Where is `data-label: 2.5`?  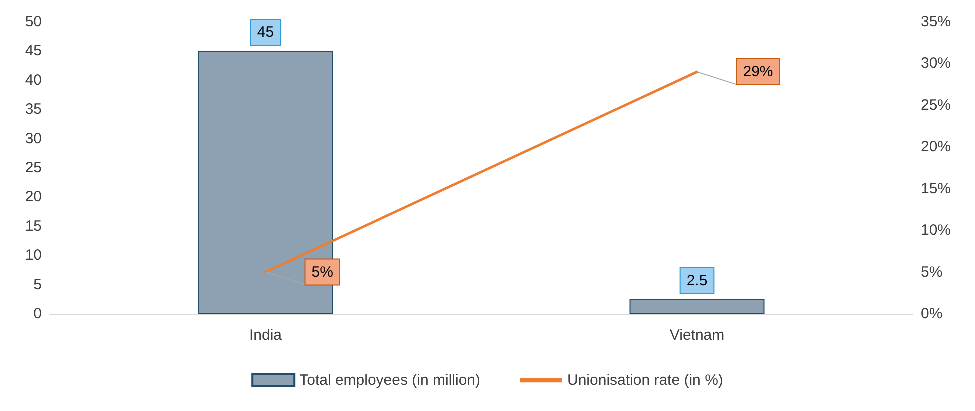 data-label: 2.5 is located at coordinates (697, 281).